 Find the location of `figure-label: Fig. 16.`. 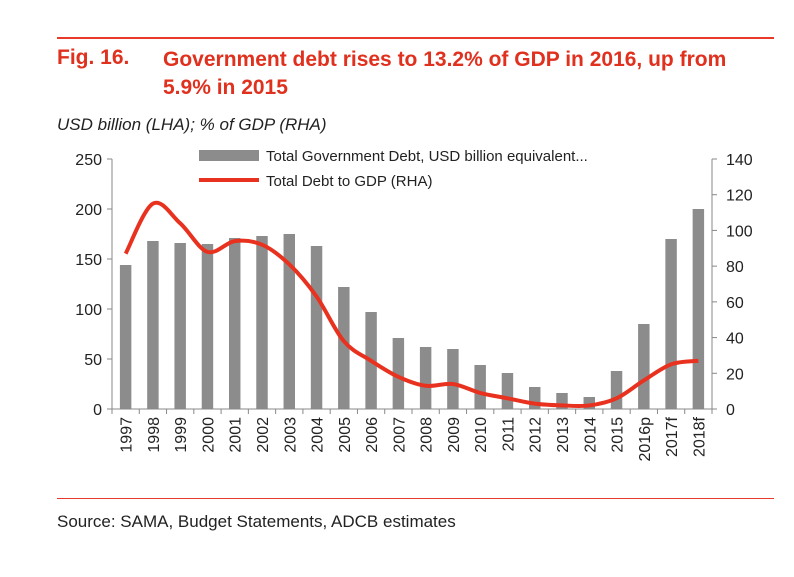

figure-label: Fig. 16. is located at coordinates (93, 57).